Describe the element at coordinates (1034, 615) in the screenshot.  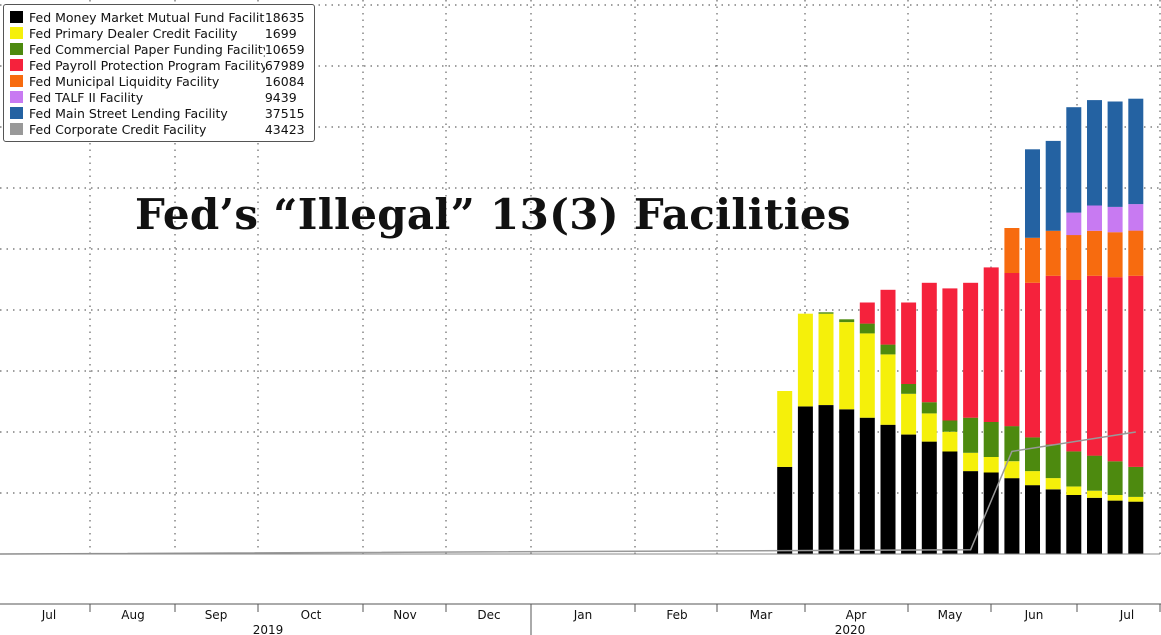
I see `x-tick-label: Jun` at that location.